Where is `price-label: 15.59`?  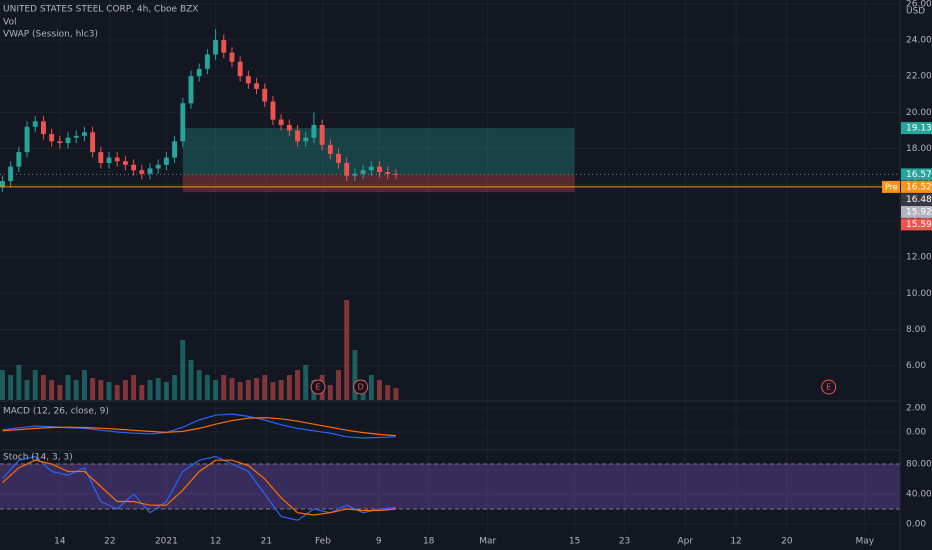
price-label: 15.59 is located at coordinates (919, 225).